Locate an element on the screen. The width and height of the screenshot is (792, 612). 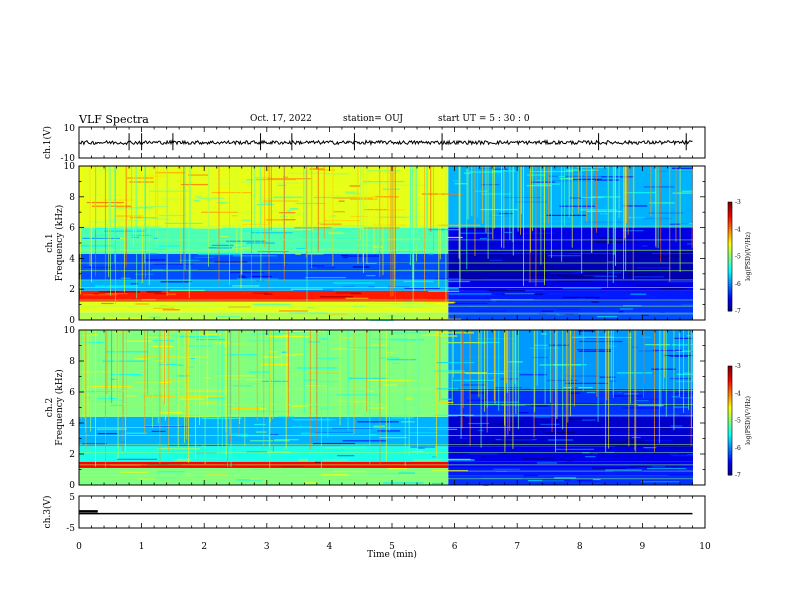
ch1-colorbar-tick: -3 is located at coordinates (738, 202).